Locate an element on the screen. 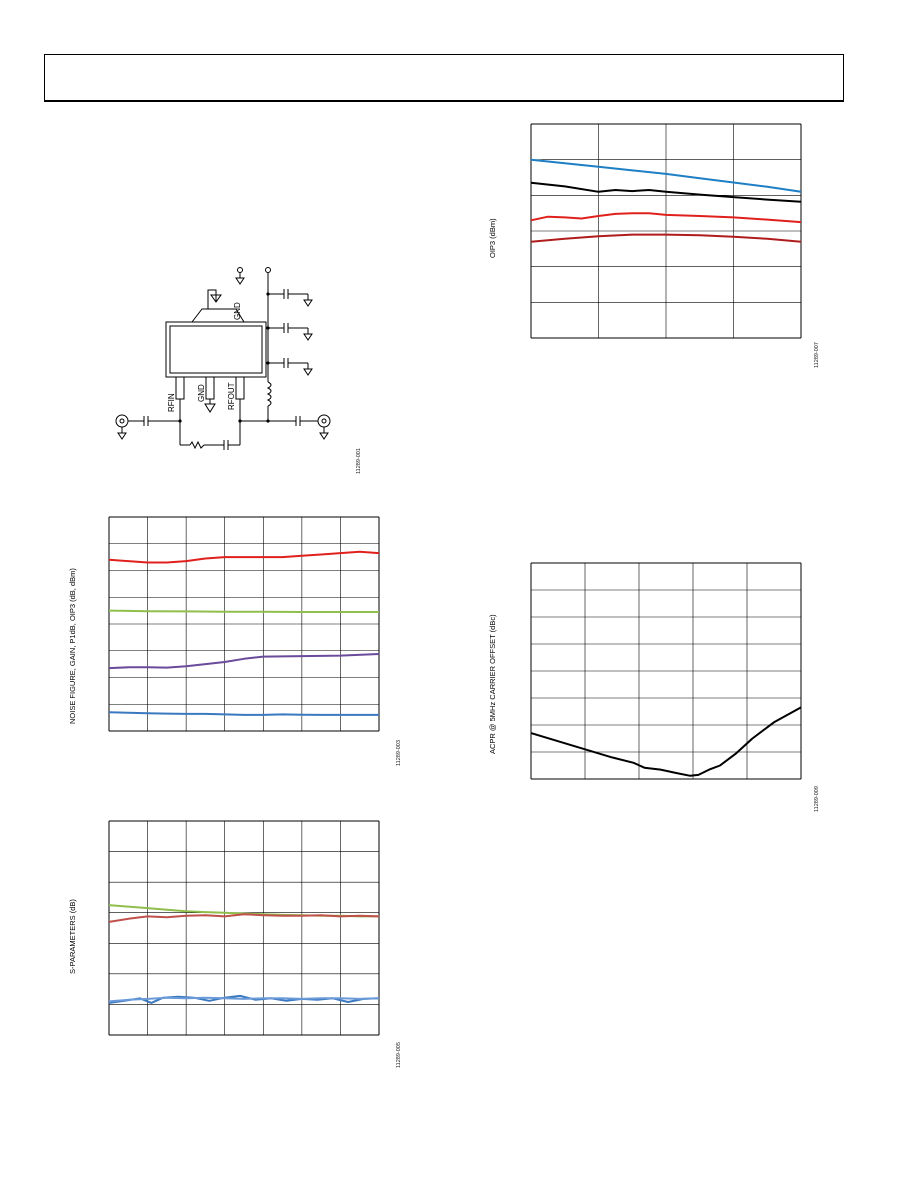 The height and width of the screenshot is (1188, 918). application-circuit-schematic: GND RFIN GND RFOUT is located at coordinates (223, 358).